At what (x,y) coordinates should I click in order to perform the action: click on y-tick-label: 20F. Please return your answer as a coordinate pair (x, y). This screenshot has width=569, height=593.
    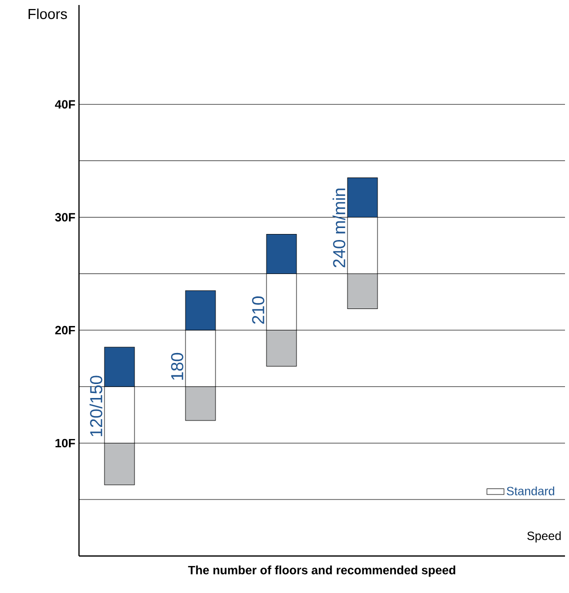
    Looking at the image, I should click on (65, 330).